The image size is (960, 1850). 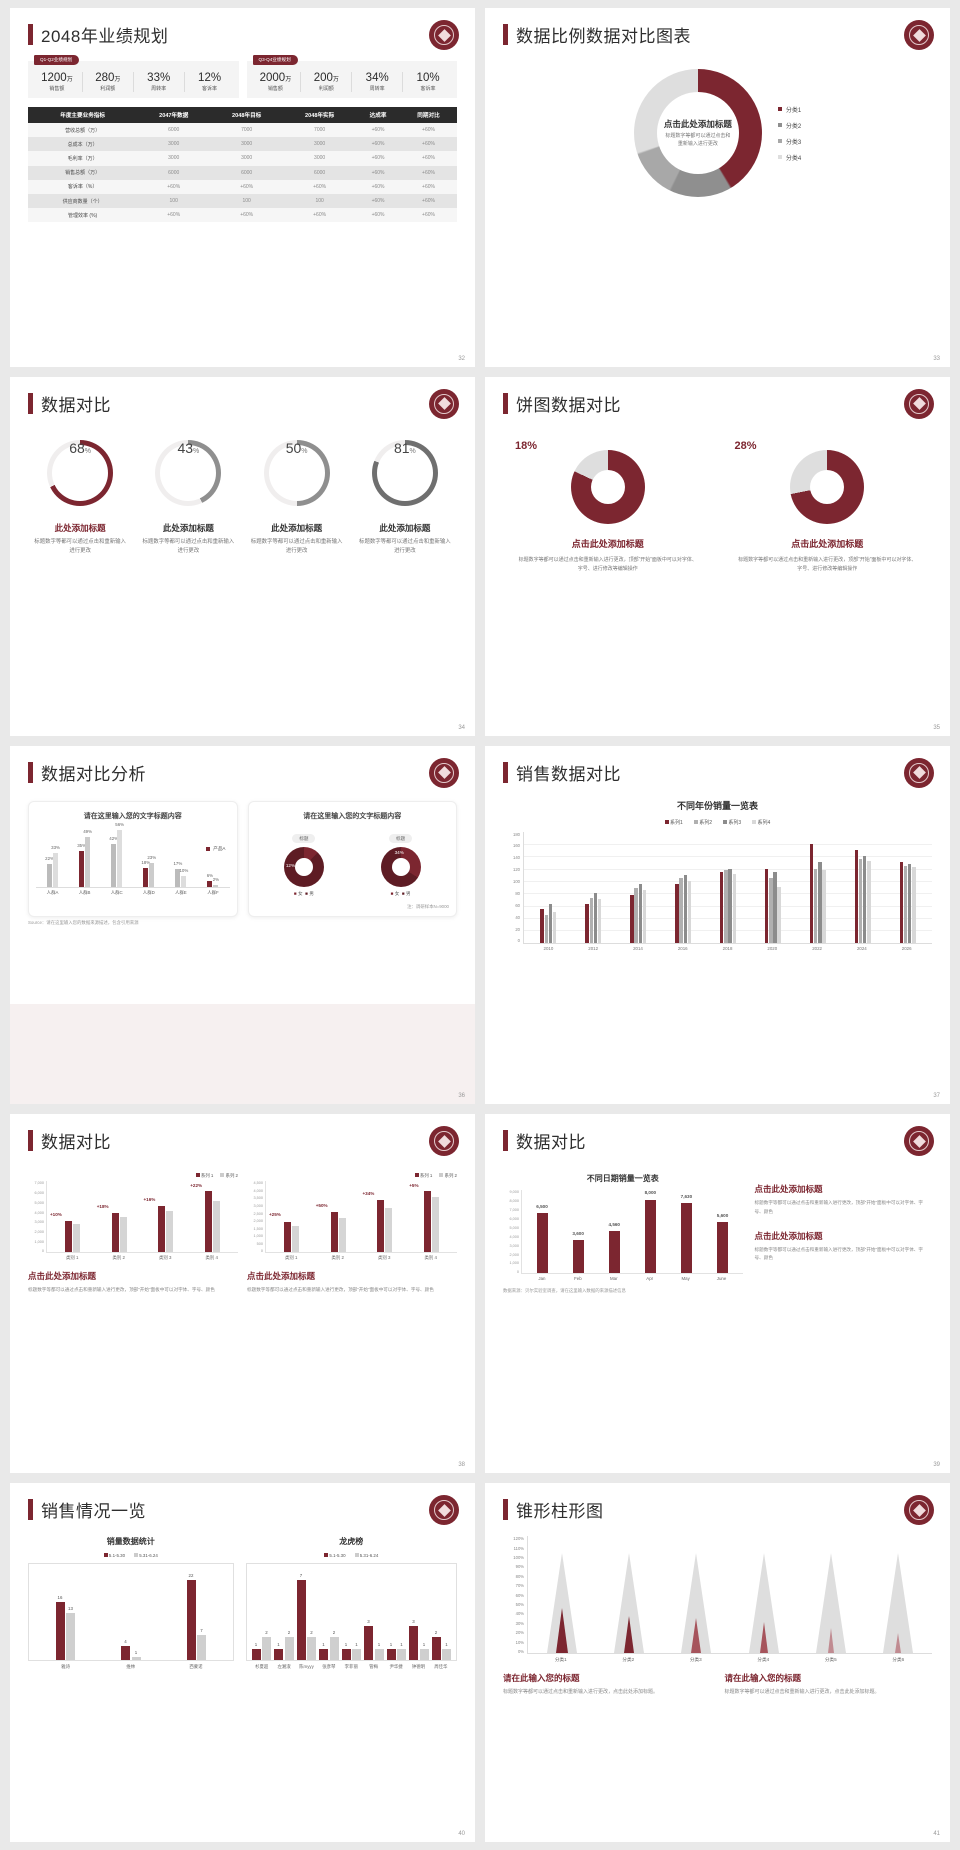 I want to click on cone-shape-fill, so click(x=763, y=1638).